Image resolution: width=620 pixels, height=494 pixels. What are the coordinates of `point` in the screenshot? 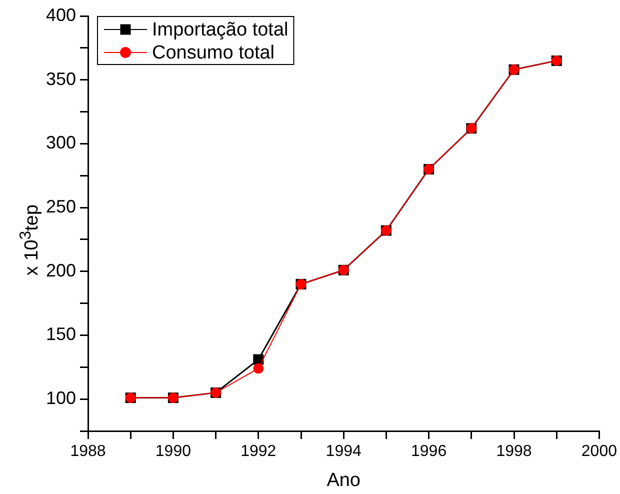 It's located at (258, 368).